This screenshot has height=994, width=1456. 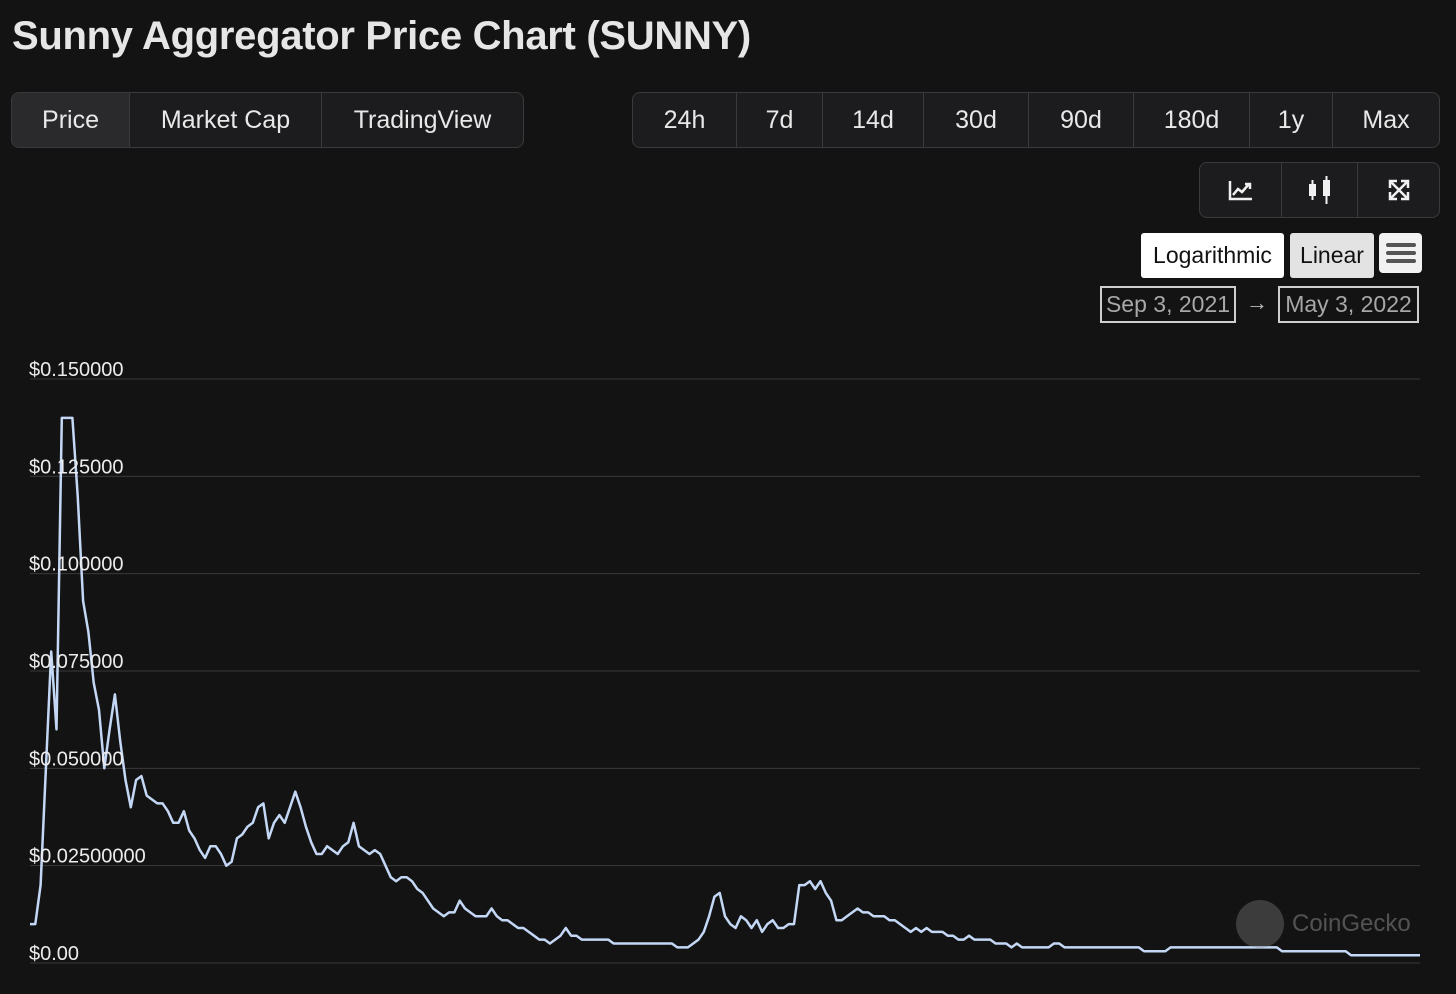 What do you see at coordinates (71, 120) in the screenshot?
I see `tab-price: Price` at bounding box center [71, 120].